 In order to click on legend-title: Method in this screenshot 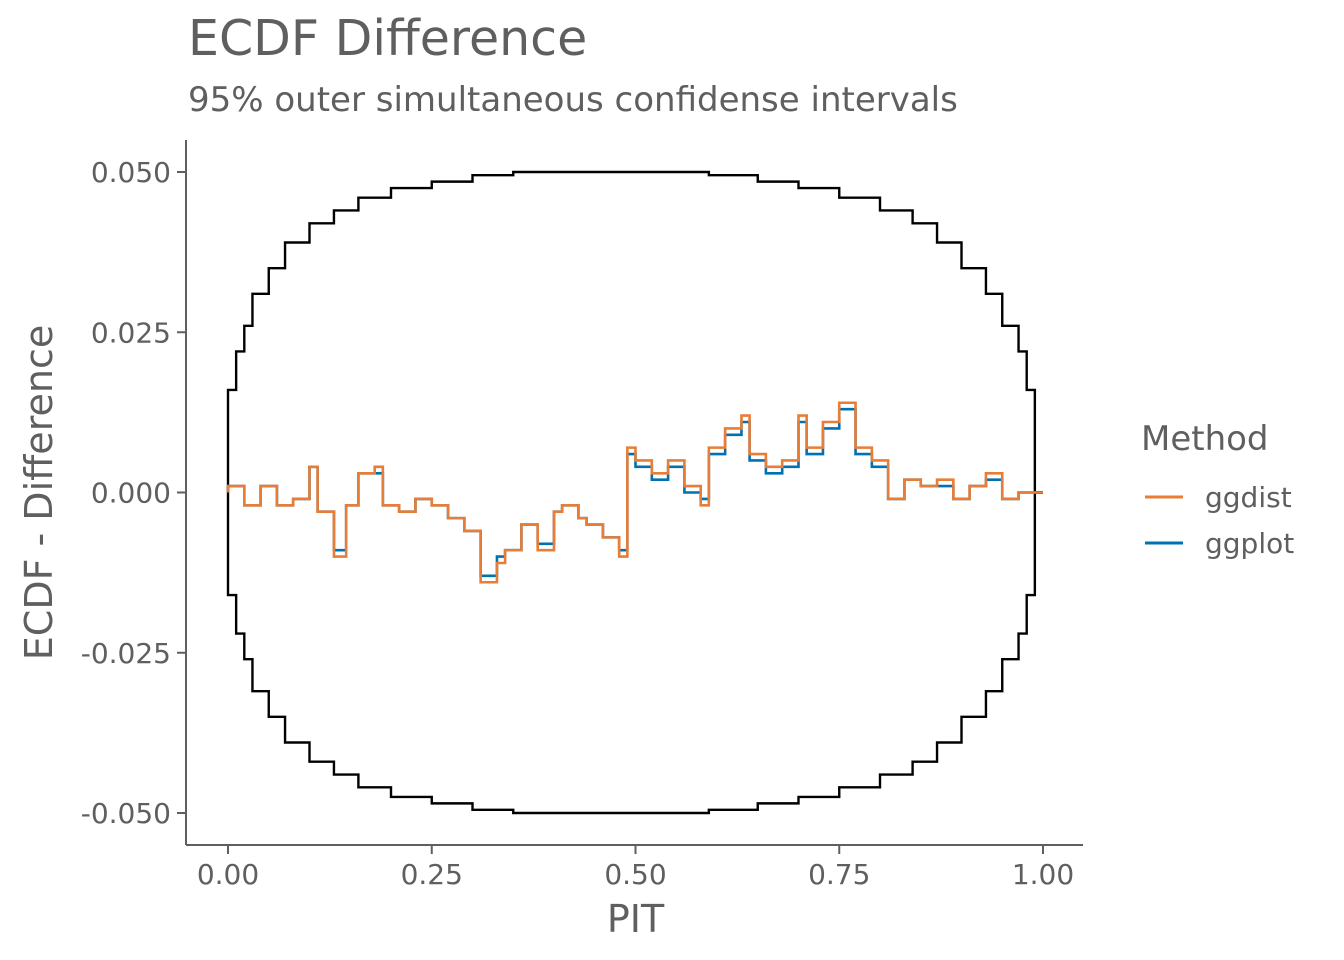, I will do `click(1205, 439)`.